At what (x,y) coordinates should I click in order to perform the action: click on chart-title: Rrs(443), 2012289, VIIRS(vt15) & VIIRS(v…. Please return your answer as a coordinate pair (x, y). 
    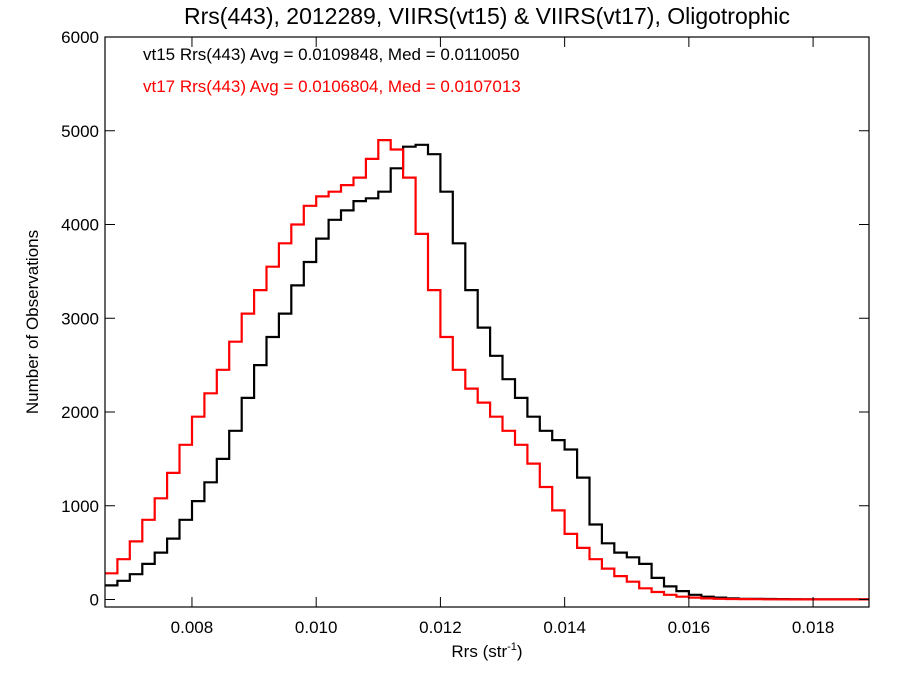
    Looking at the image, I should click on (487, 16).